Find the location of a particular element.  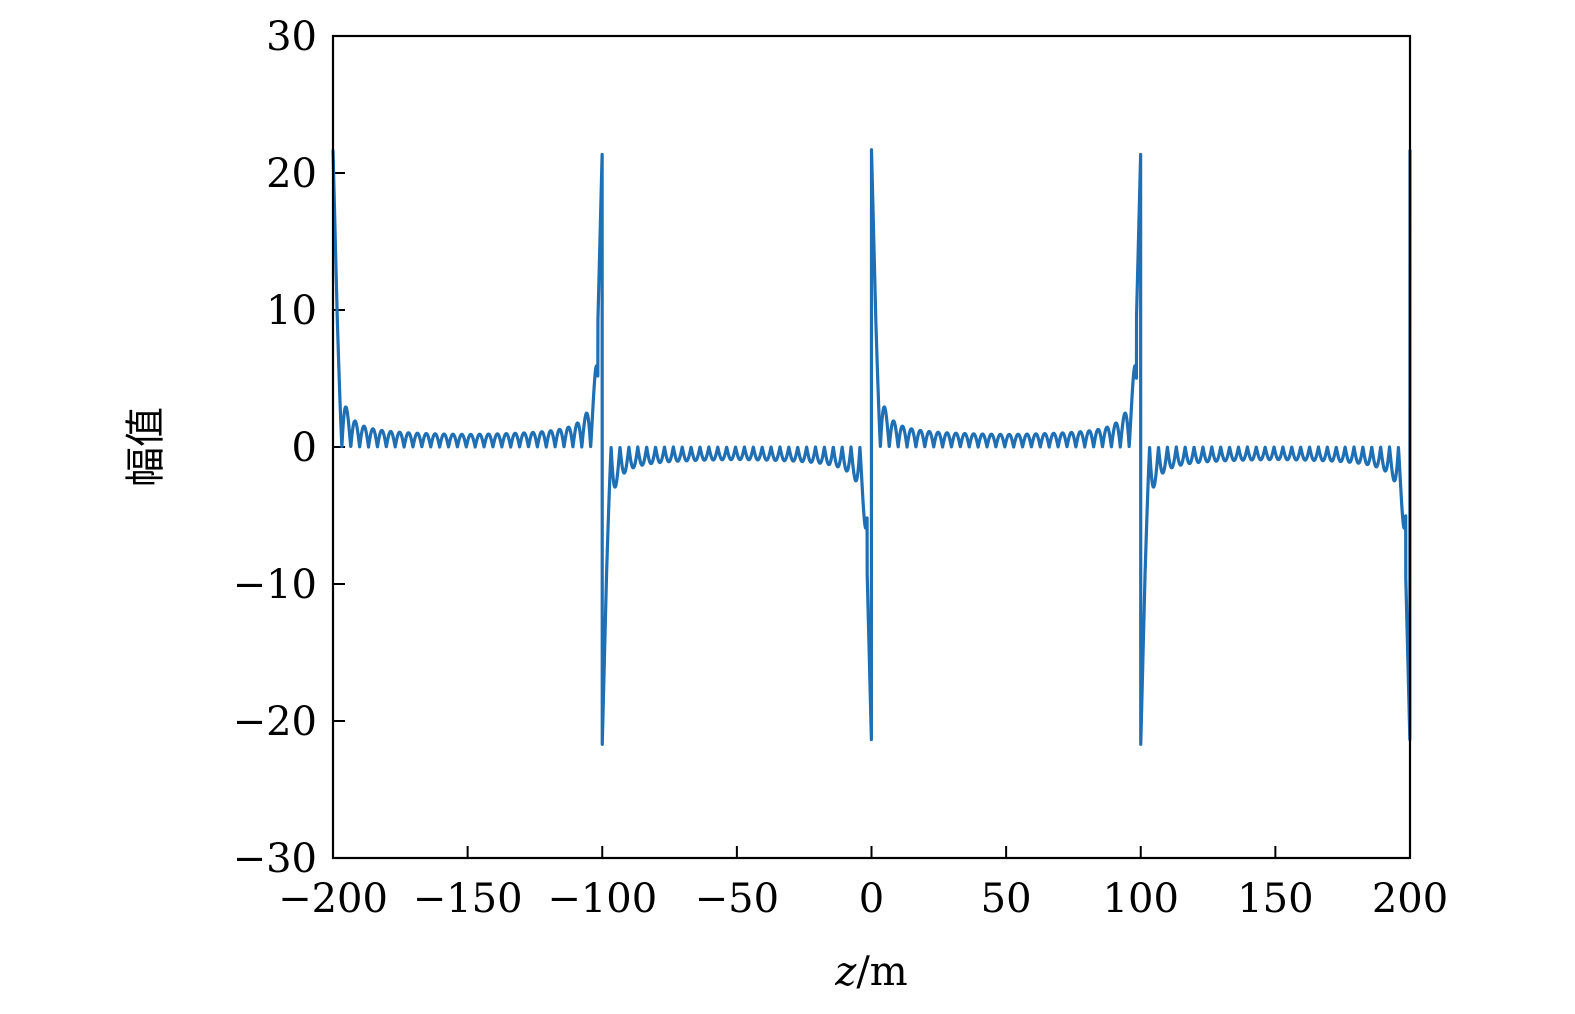

y-tick-label: 20 is located at coordinates (291, 174).